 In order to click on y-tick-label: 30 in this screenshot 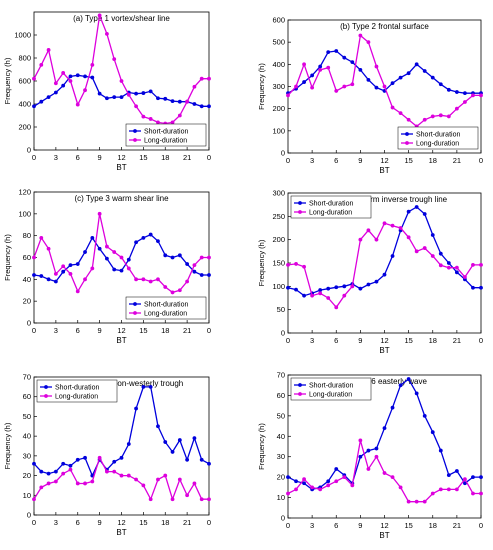, I will do `click(27, 455)`.